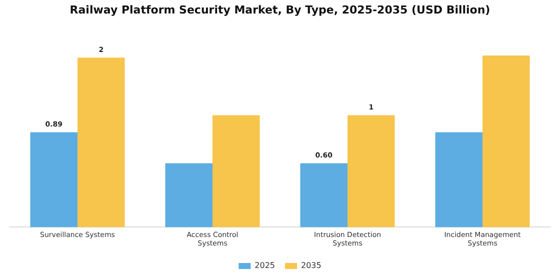 The image size is (560, 280). I want to click on legend-label: 2025, so click(264, 265).